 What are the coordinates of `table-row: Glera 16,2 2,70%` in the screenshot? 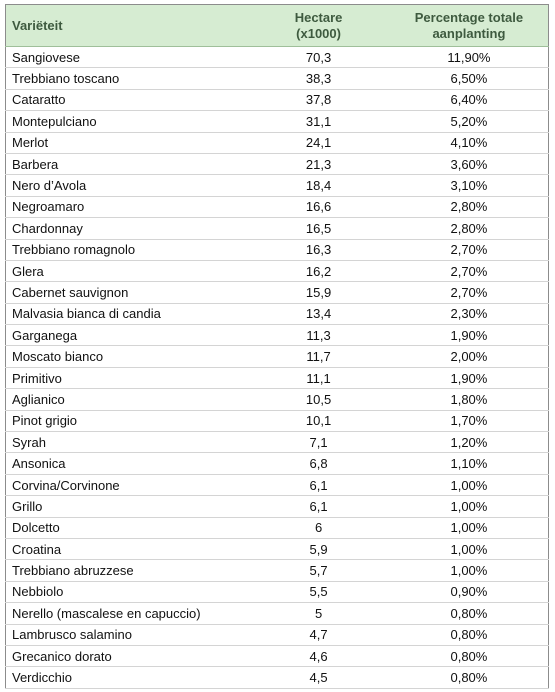 It's located at (277, 271).